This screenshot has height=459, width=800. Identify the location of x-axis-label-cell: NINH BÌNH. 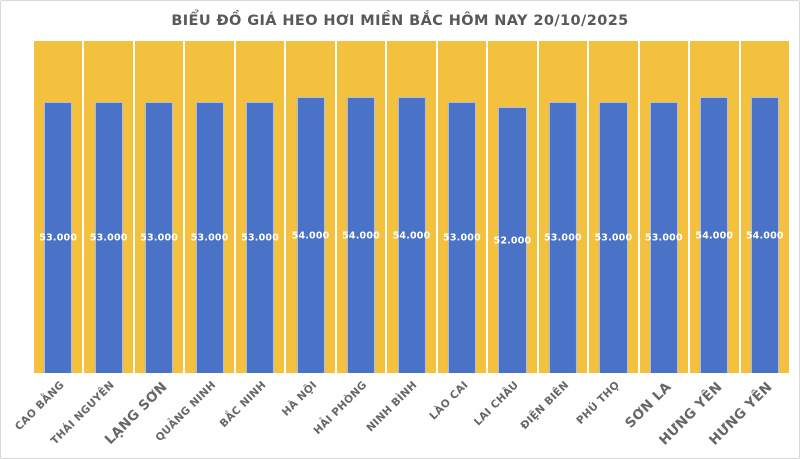
(400, 416).